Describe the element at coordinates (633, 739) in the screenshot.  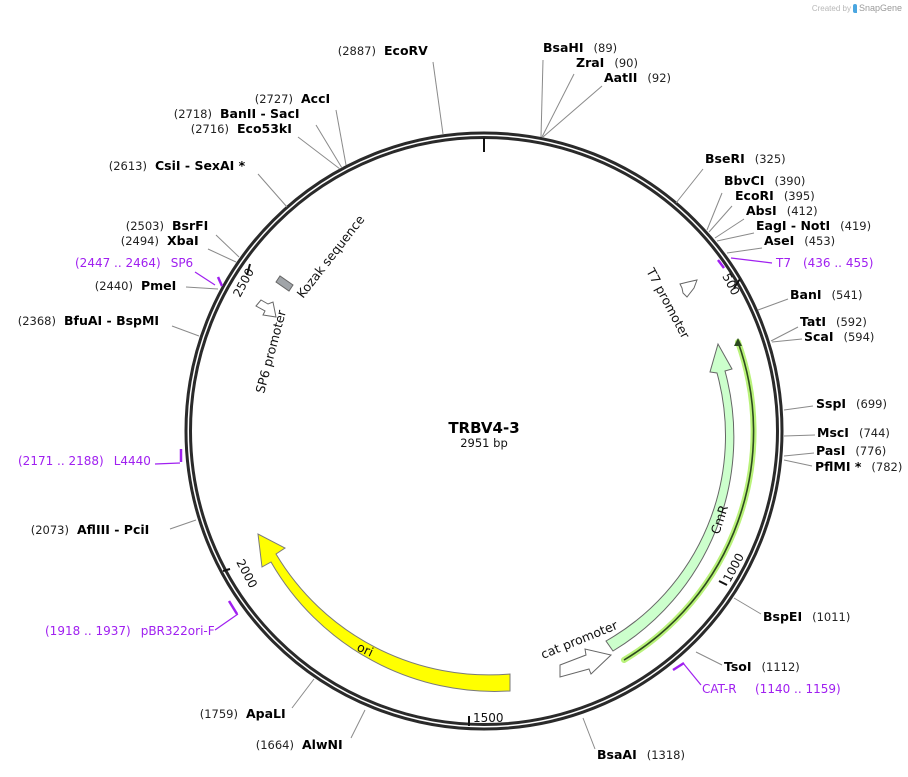
I see `enzyme-site: BsaAI (1318)` at that location.